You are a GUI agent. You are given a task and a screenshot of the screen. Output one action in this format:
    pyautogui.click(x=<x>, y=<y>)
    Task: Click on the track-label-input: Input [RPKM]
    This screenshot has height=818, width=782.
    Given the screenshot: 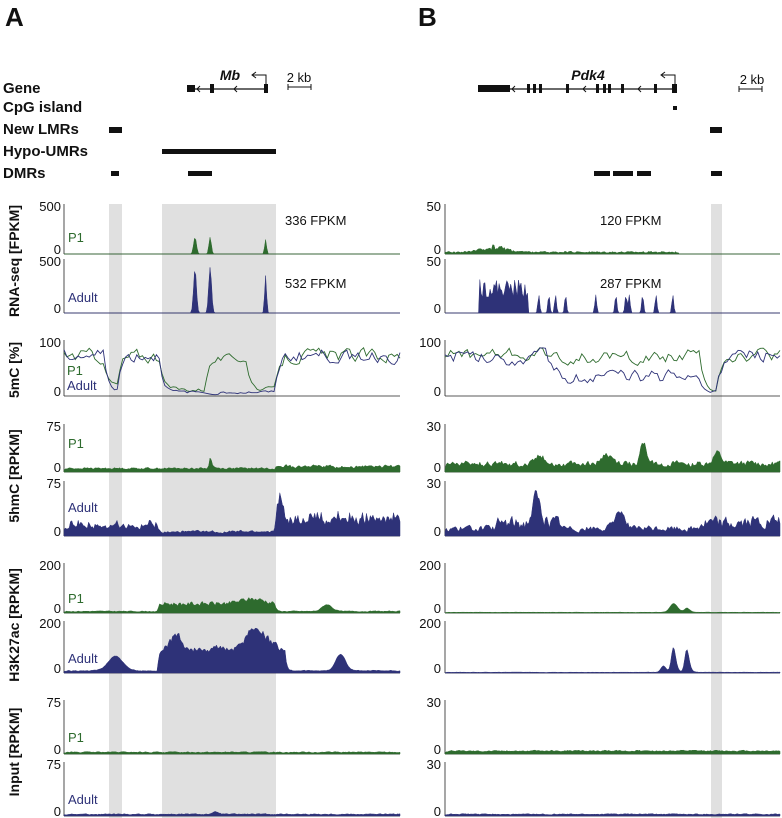 What is the action you would take?
    pyautogui.click(x=14, y=752)
    